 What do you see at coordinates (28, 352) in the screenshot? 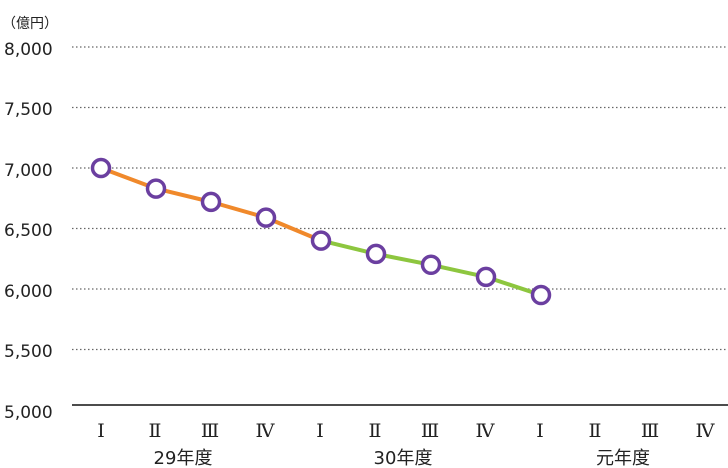
I see `y-tick-label: 5,500` at bounding box center [28, 352].